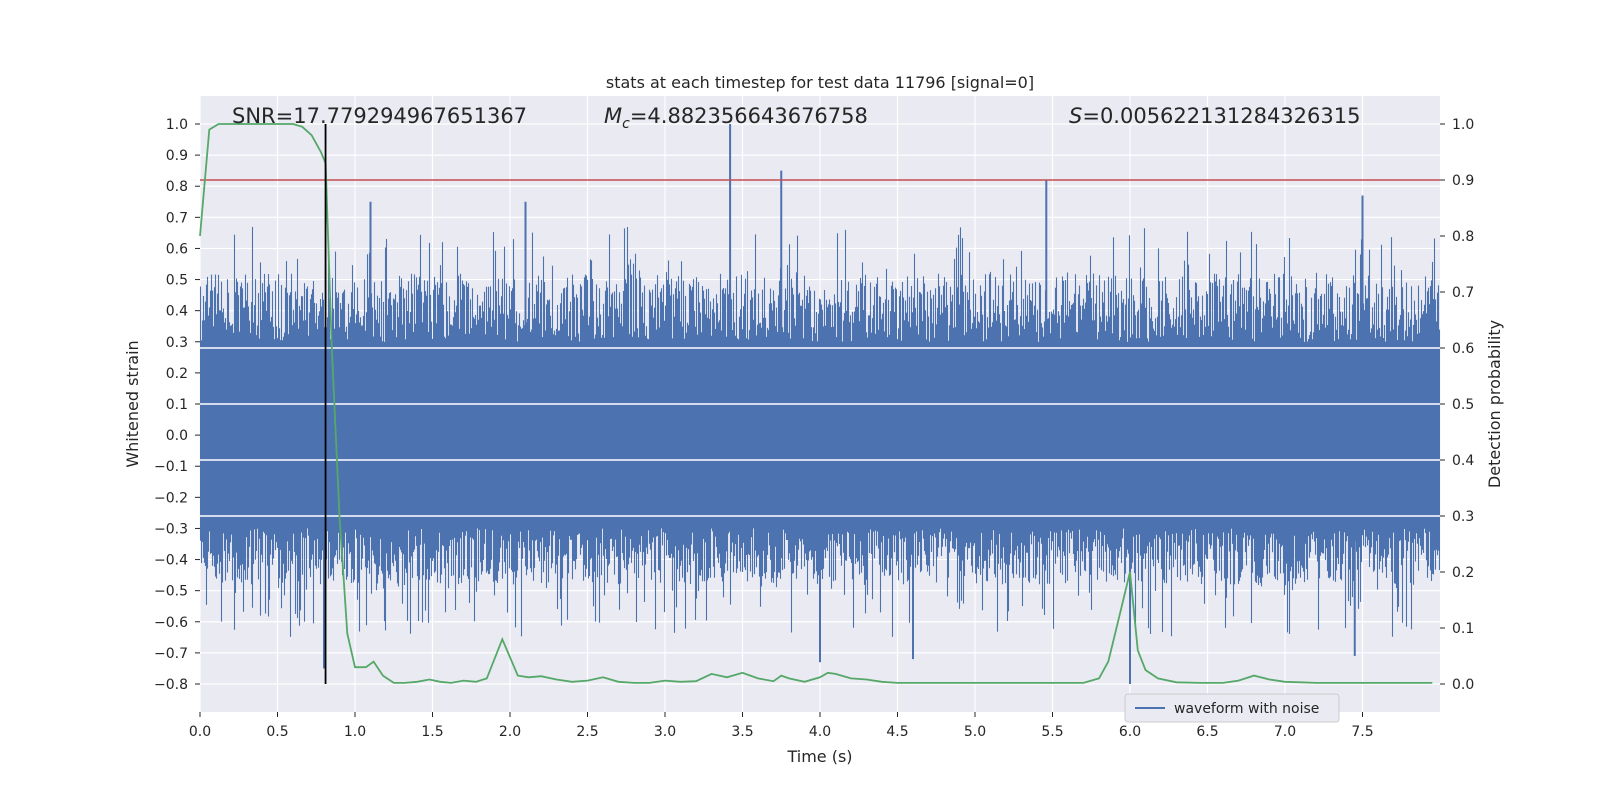 This screenshot has width=1600, height=800. I want to click on left-y-tick-label: −0.5, so click(171, 592).